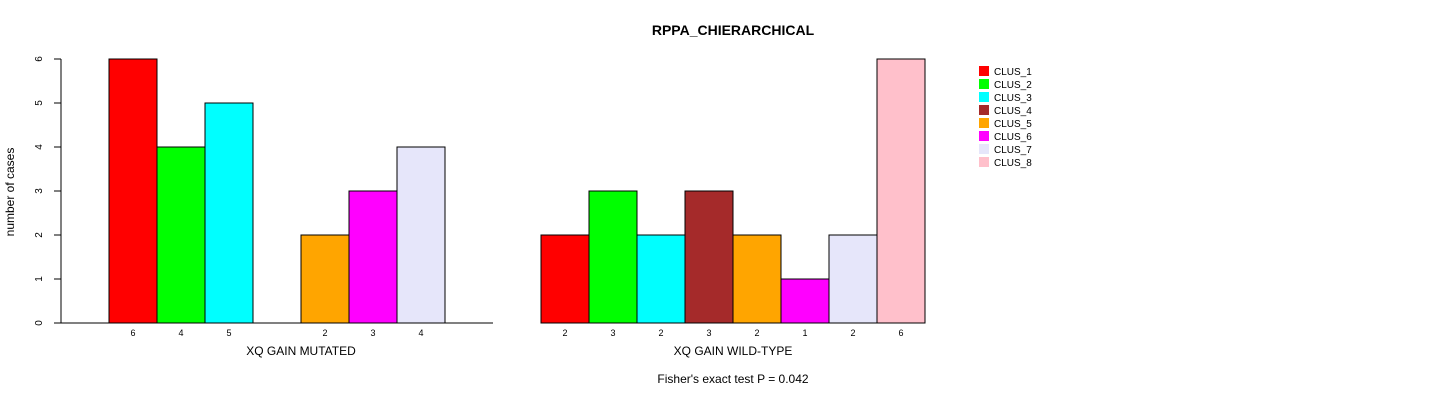 This screenshot has height=405, width=1440. What do you see at coordinates (39, 235) in the screenshot?
I see `y-tick-label: 2` at bounding box center [39, 235].